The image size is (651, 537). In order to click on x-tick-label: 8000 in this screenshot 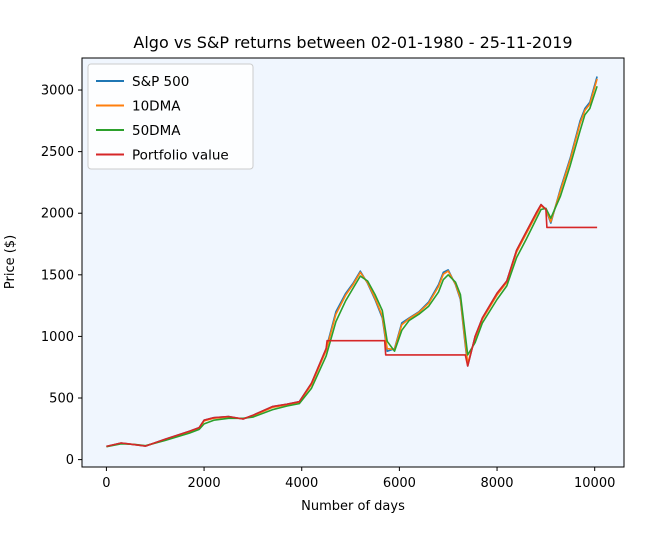, I will do `click(496, 483)`.